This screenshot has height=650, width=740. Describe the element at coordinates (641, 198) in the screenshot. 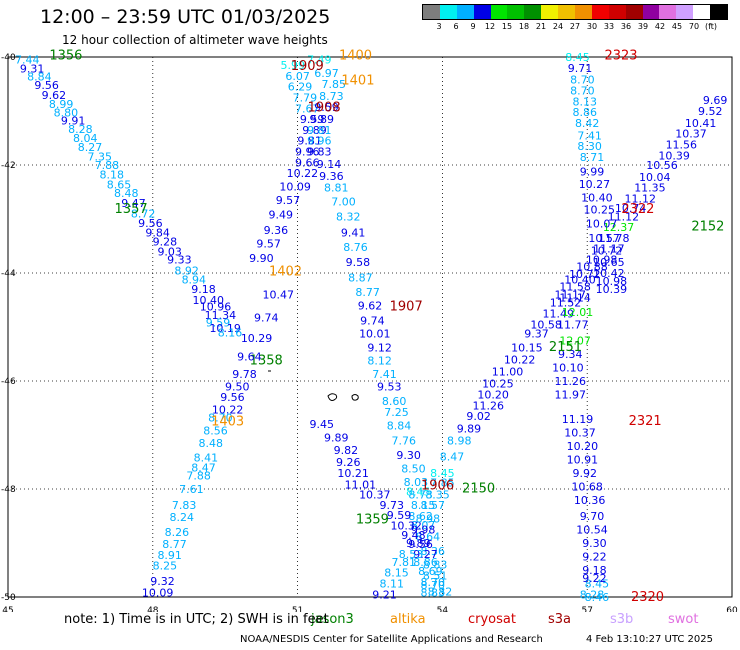

I see `wave-height-value: 11.12` at that location.